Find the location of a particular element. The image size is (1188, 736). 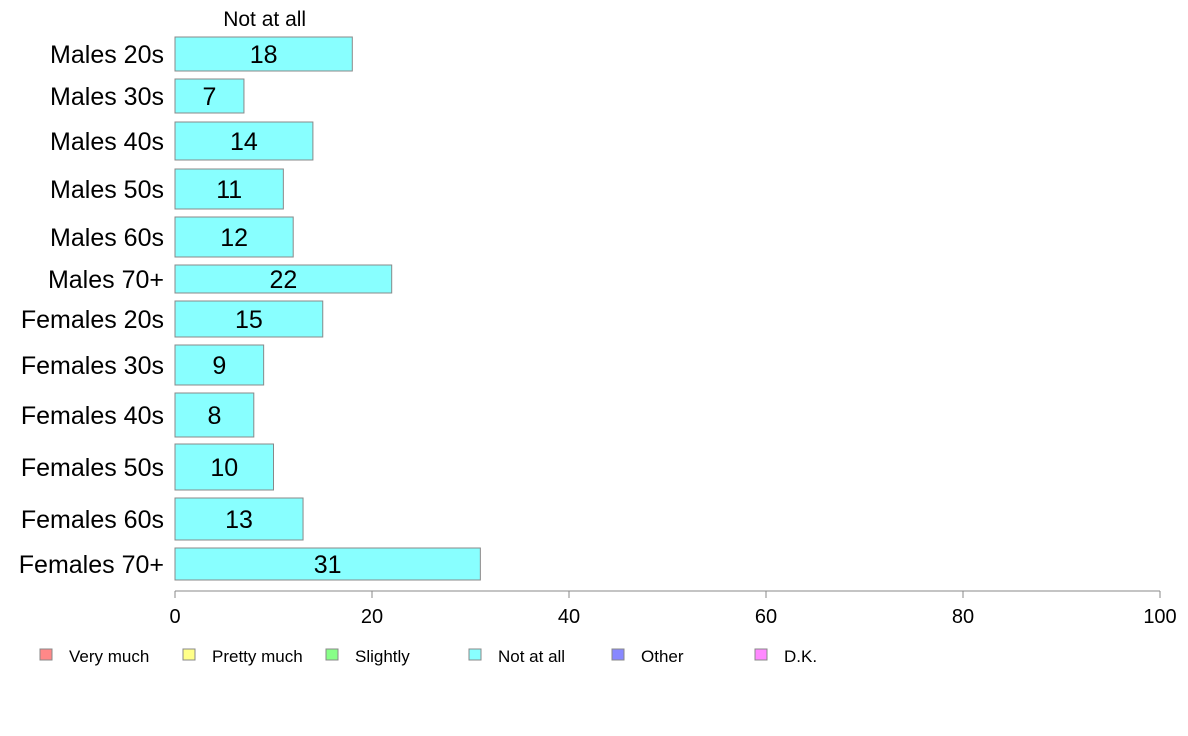

category-label: Females 40s is located at coordinates (92, 416).